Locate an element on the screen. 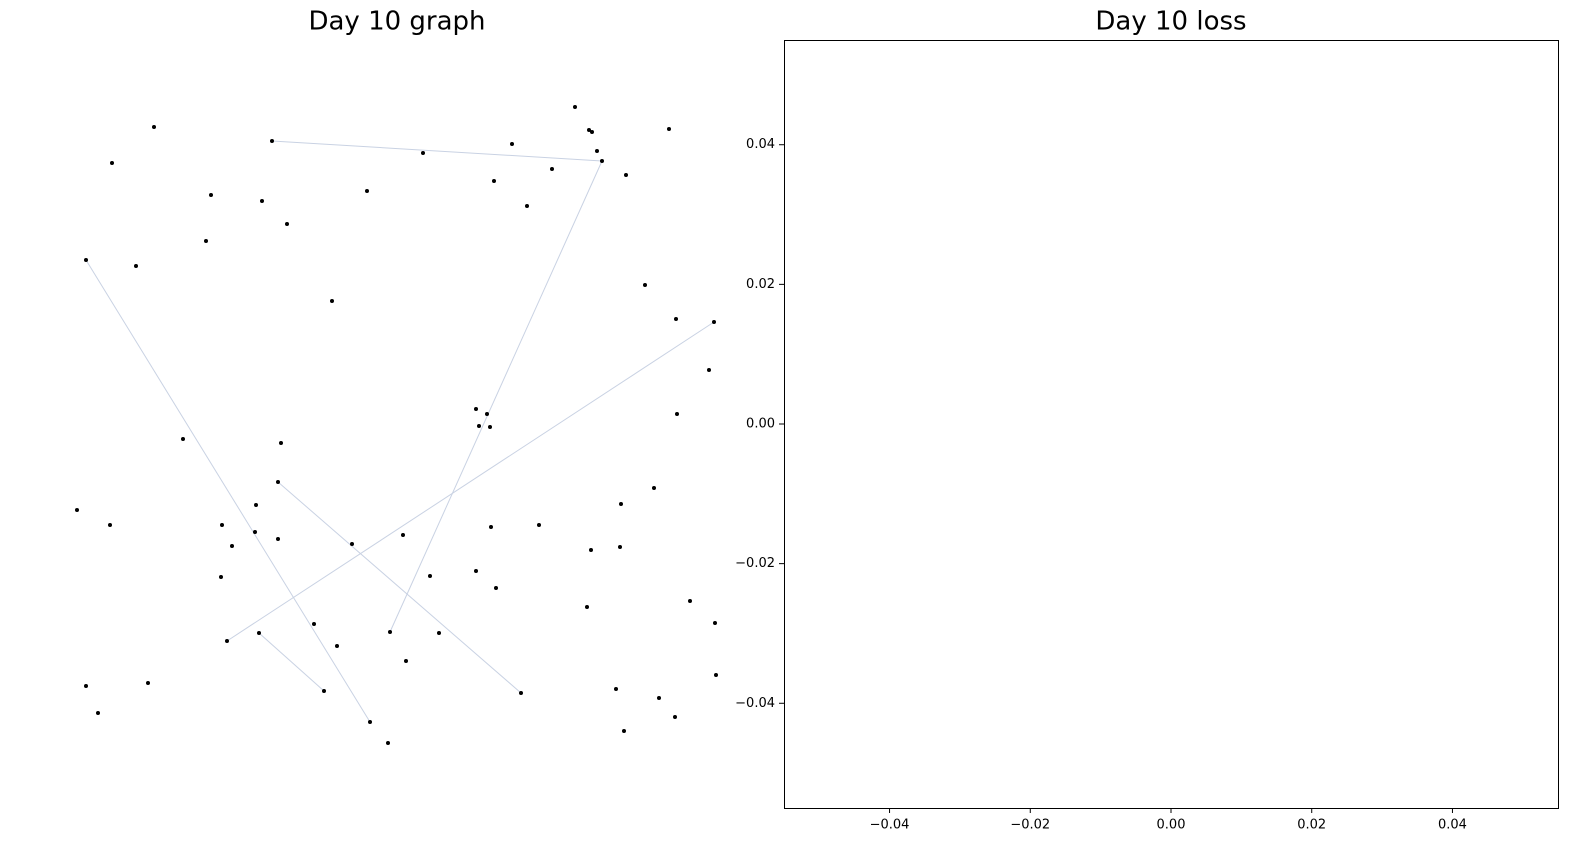 Image resolution: width=1570 pixels, height=844 pixels. x-tick-label: −0.04 is located at coordinates (890, 825).